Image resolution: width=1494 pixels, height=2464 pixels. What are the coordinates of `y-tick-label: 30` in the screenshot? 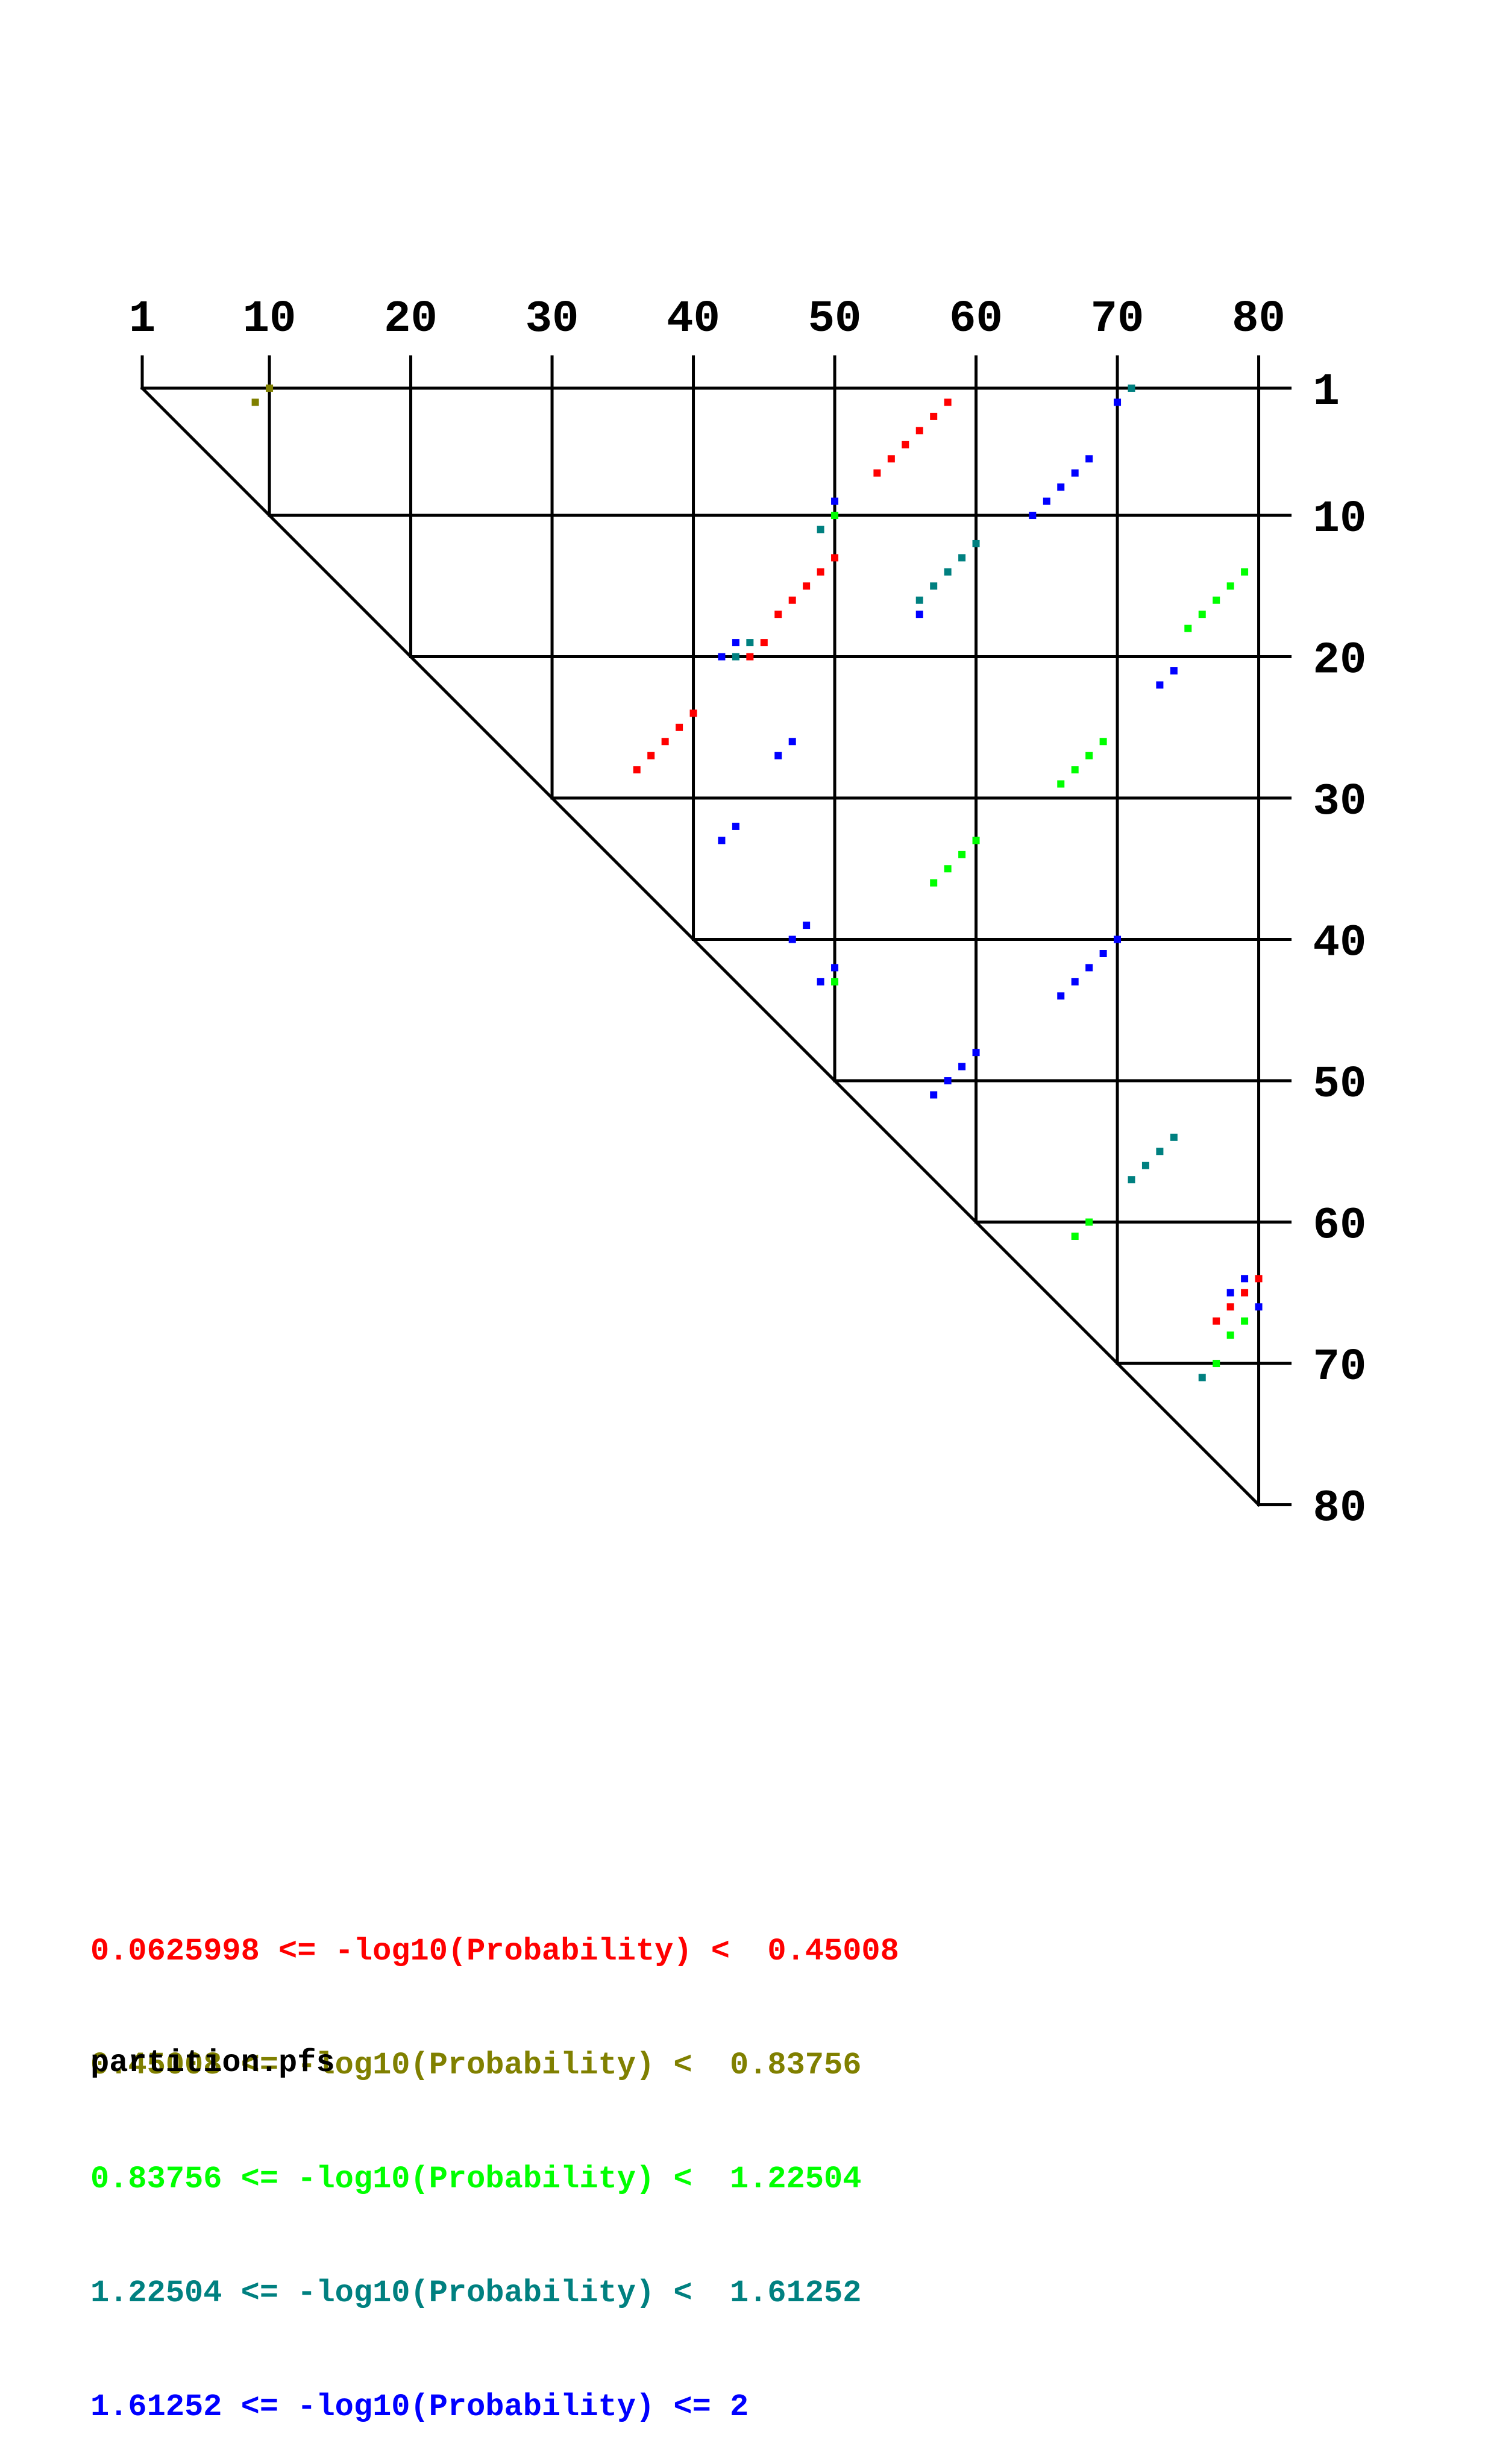 It's located at (1340, 802).